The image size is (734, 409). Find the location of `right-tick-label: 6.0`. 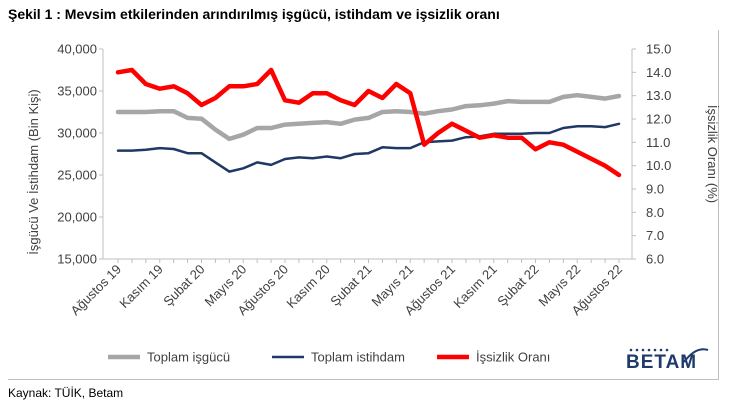

right-tick-label: 6.0 is located at coordinates (655, 259).